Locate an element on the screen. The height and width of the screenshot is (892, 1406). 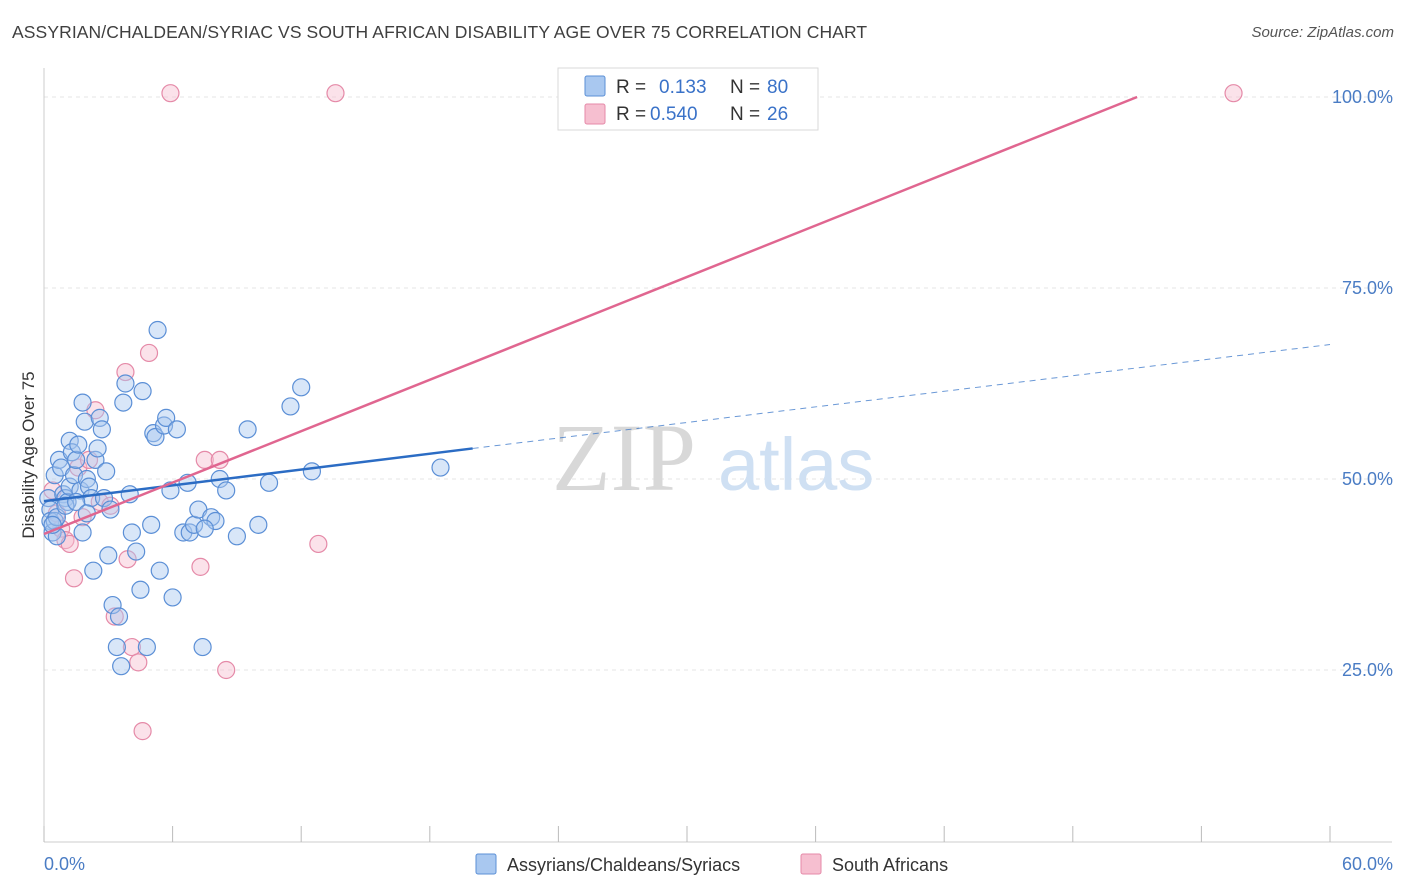
y-axis-label: Disability Age Over 75 is located at coordinates (28, 454).